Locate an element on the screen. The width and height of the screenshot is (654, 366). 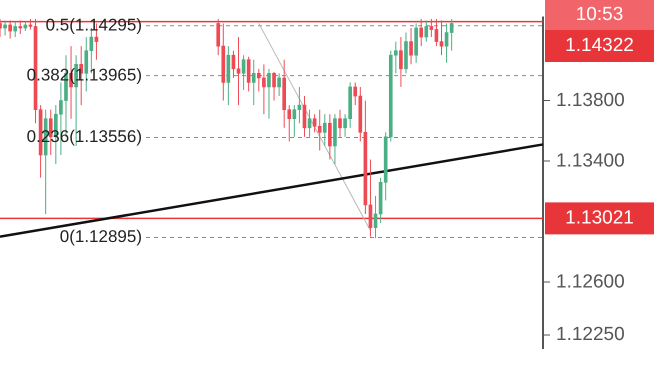
ref-line-label: 0(1.12895) is located at coordinates (101, 236).